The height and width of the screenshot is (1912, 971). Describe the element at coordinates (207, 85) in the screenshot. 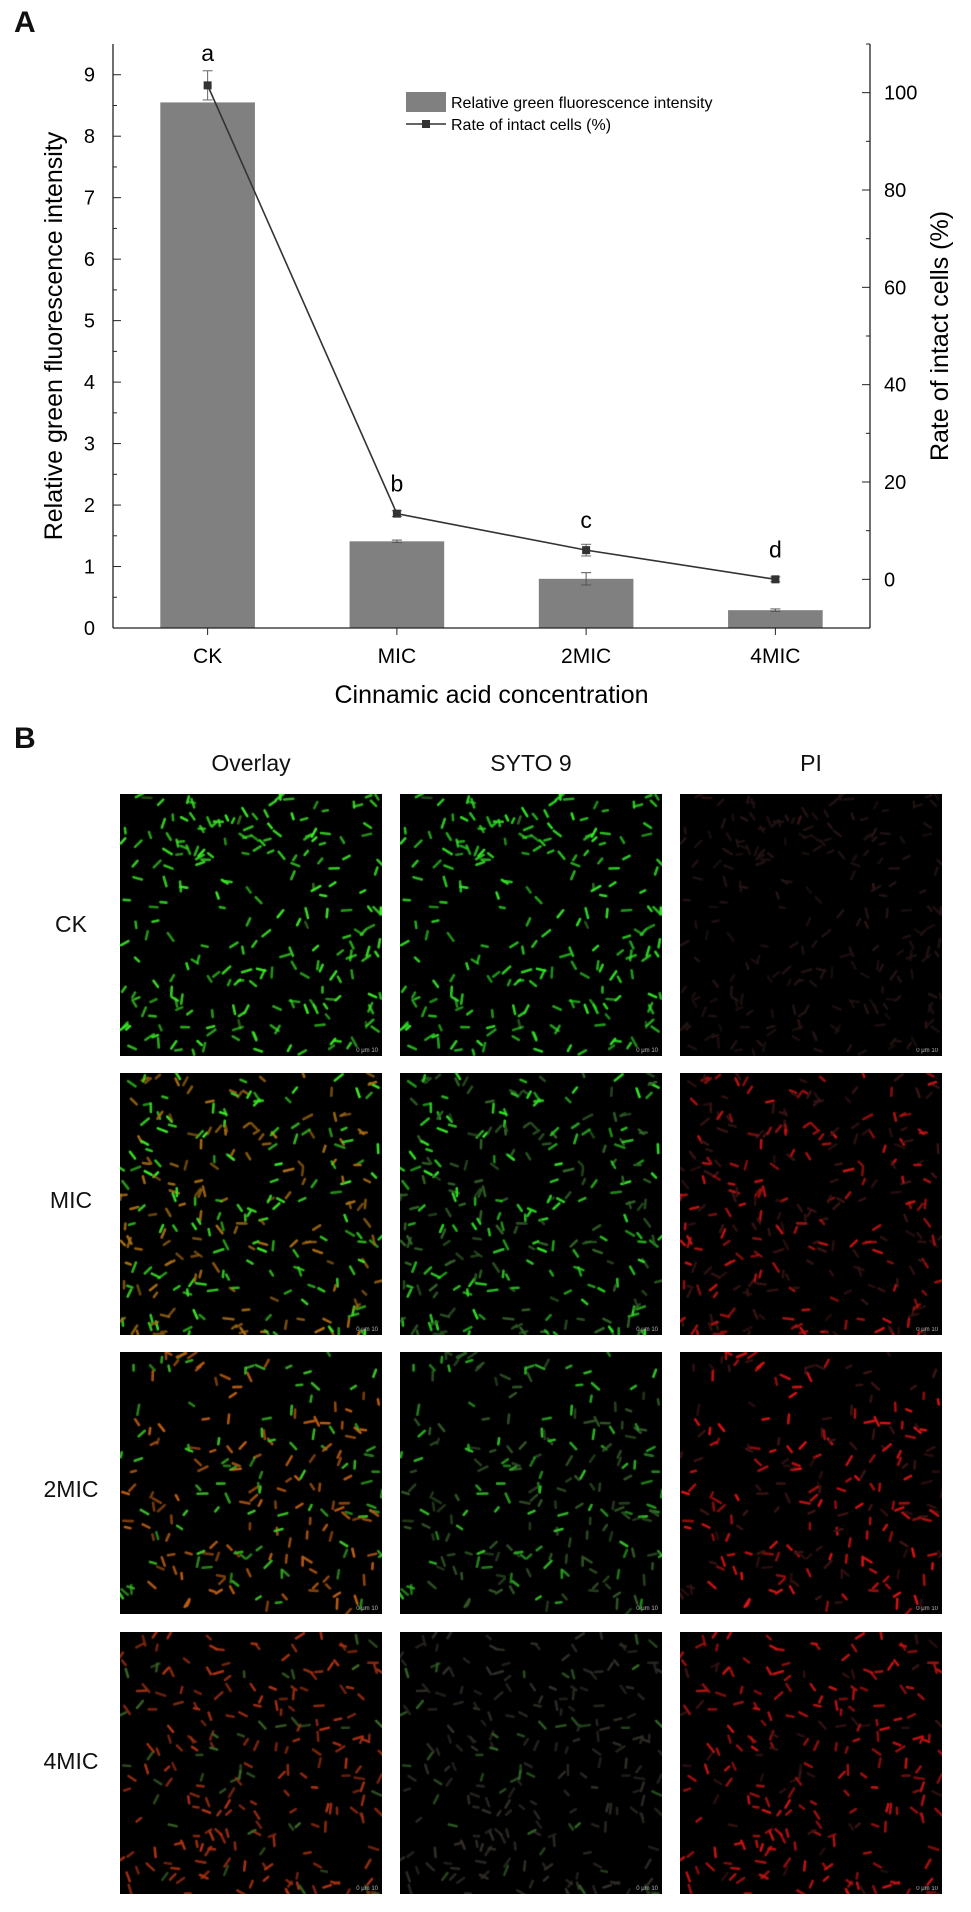

I see `line-point-CK` at that location.